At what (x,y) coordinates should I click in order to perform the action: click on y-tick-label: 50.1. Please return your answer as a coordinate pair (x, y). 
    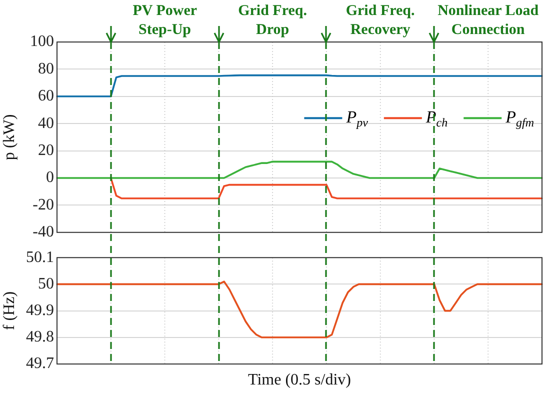
    Looking at the image, I should click on (40, 257).